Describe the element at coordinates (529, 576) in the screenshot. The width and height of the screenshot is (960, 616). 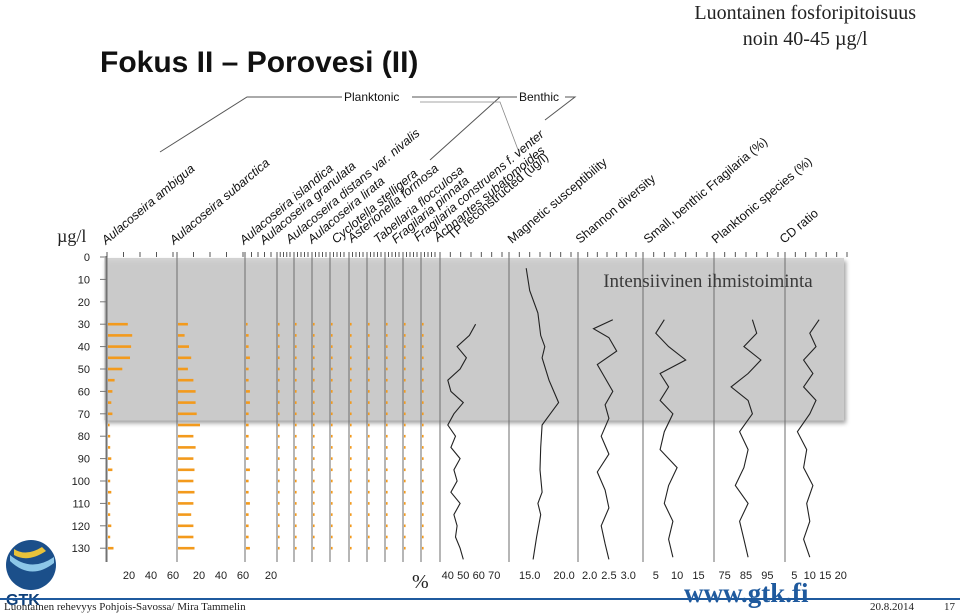
I see `x-tick-label: 15.0` at that location.